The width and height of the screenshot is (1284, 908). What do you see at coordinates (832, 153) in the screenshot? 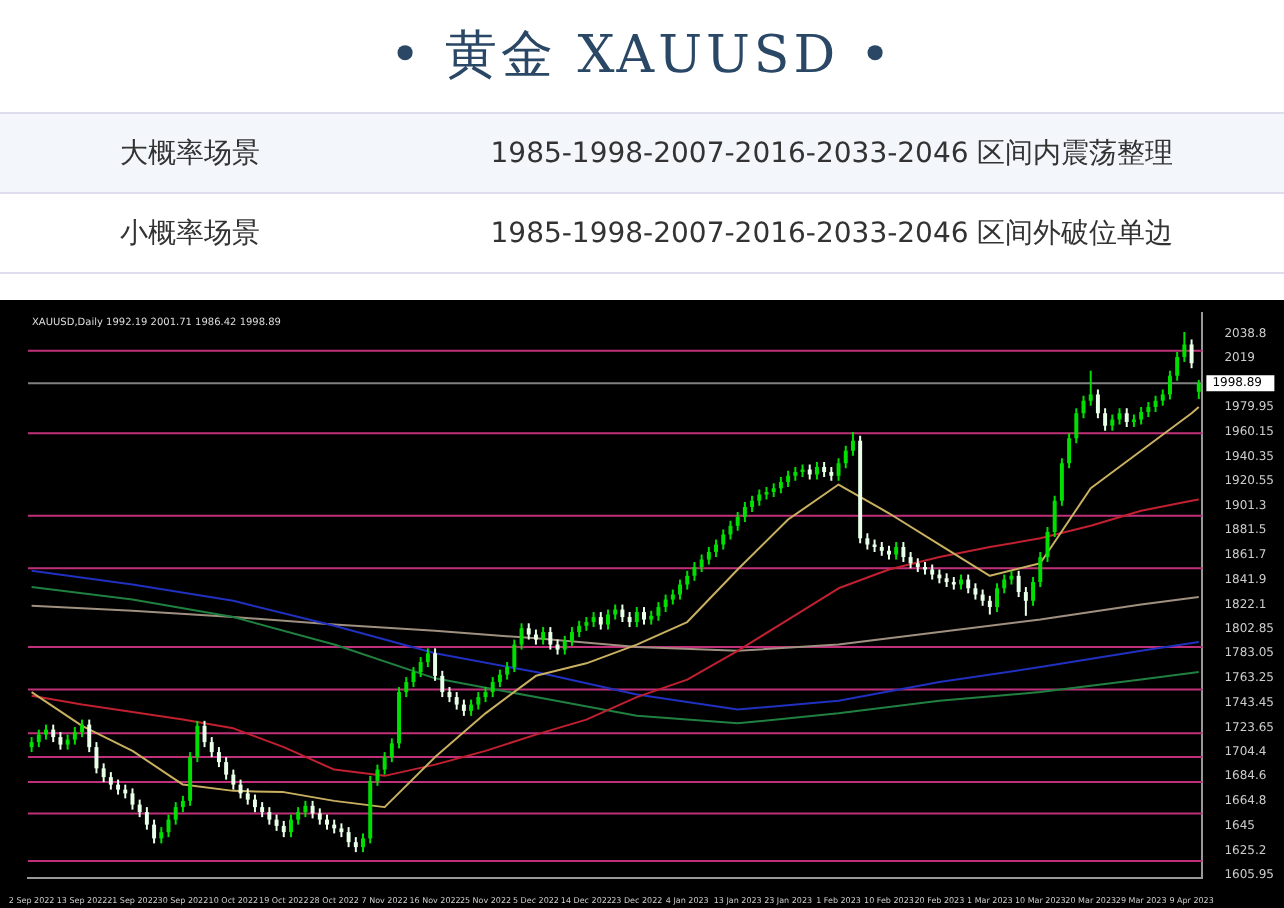
I see `text: 1985-1998-2007-2016-2033-2046 区间内震荡整理` at bounding box center [832, 153].